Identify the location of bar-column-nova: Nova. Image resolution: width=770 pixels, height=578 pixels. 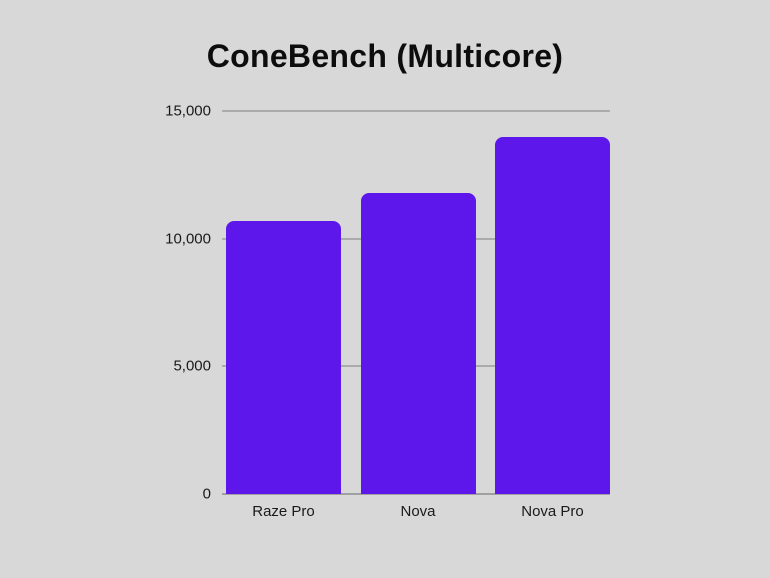
(418, 315).